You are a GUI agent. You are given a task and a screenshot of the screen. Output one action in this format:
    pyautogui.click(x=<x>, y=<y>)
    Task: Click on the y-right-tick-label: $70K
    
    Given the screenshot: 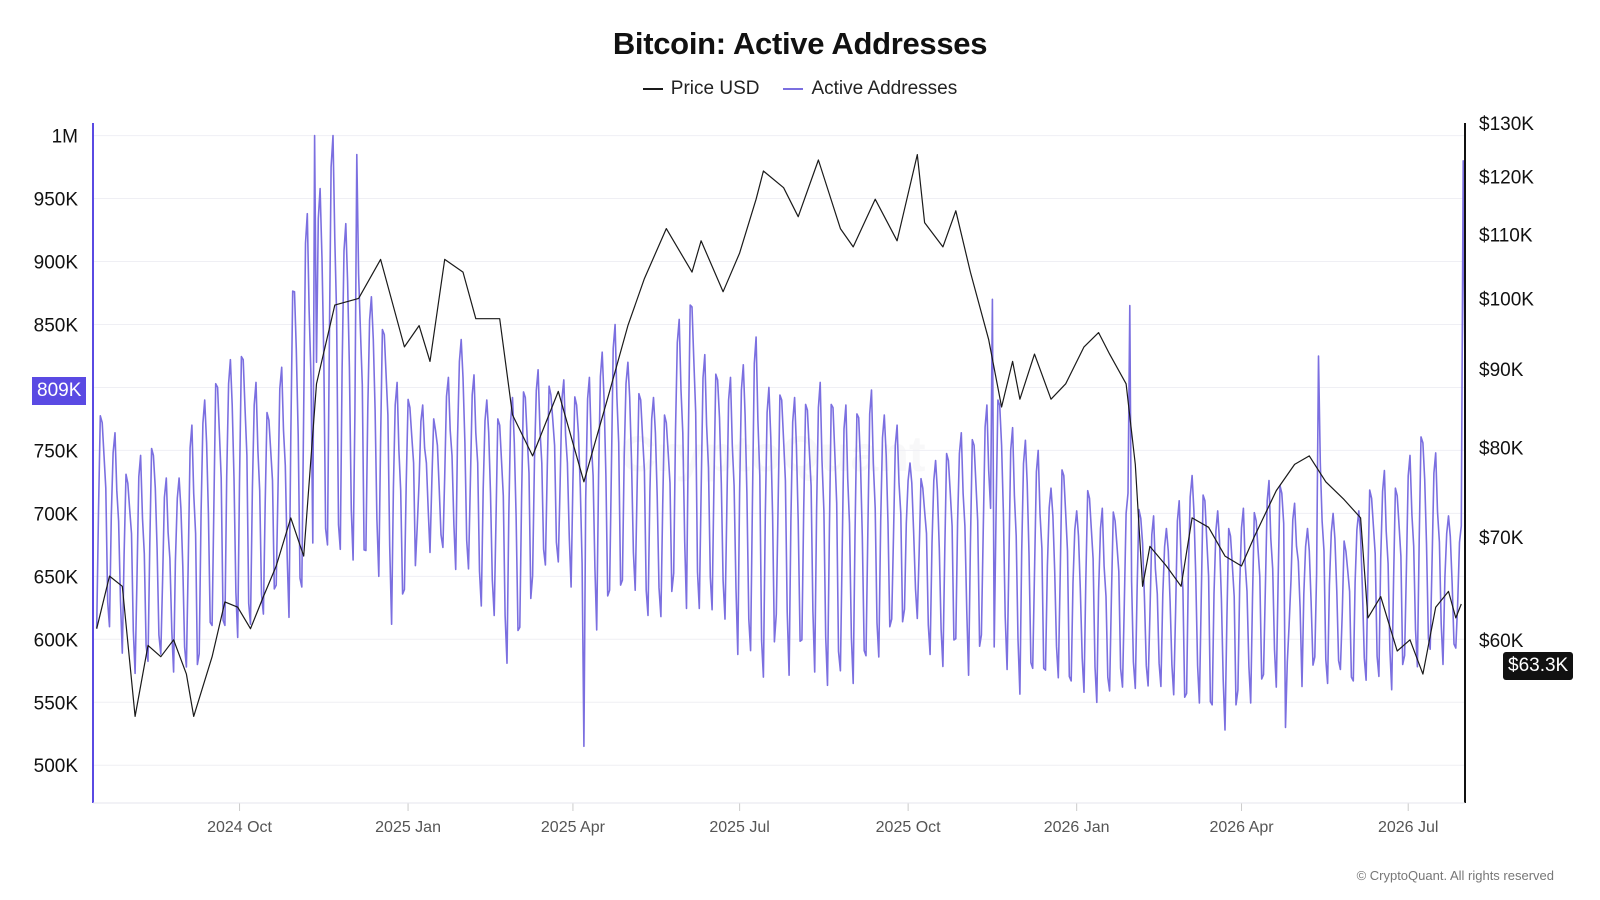 What is the action you would take?
    pyautogui.click(x=1501, y=538)
    